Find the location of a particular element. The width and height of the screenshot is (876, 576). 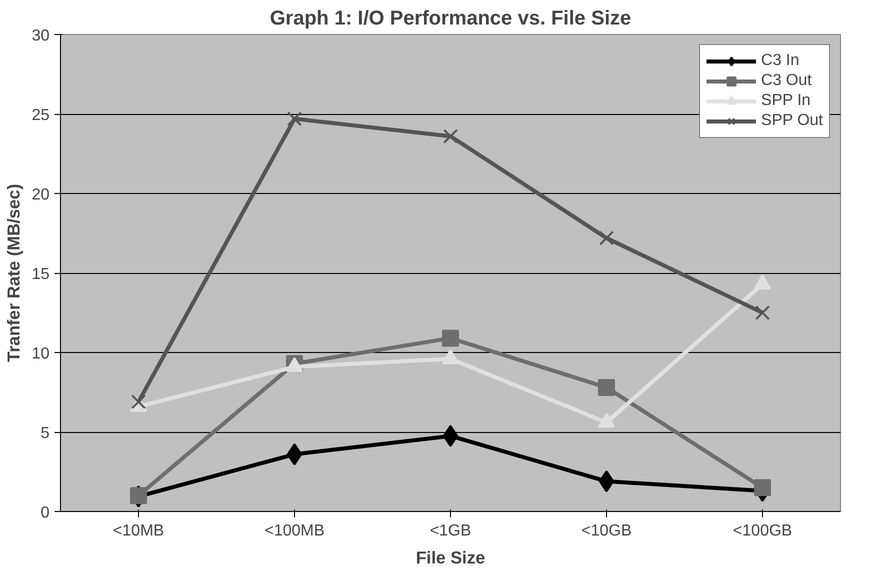

x-tick-label: <1GB is located at coordinates (451, 531).